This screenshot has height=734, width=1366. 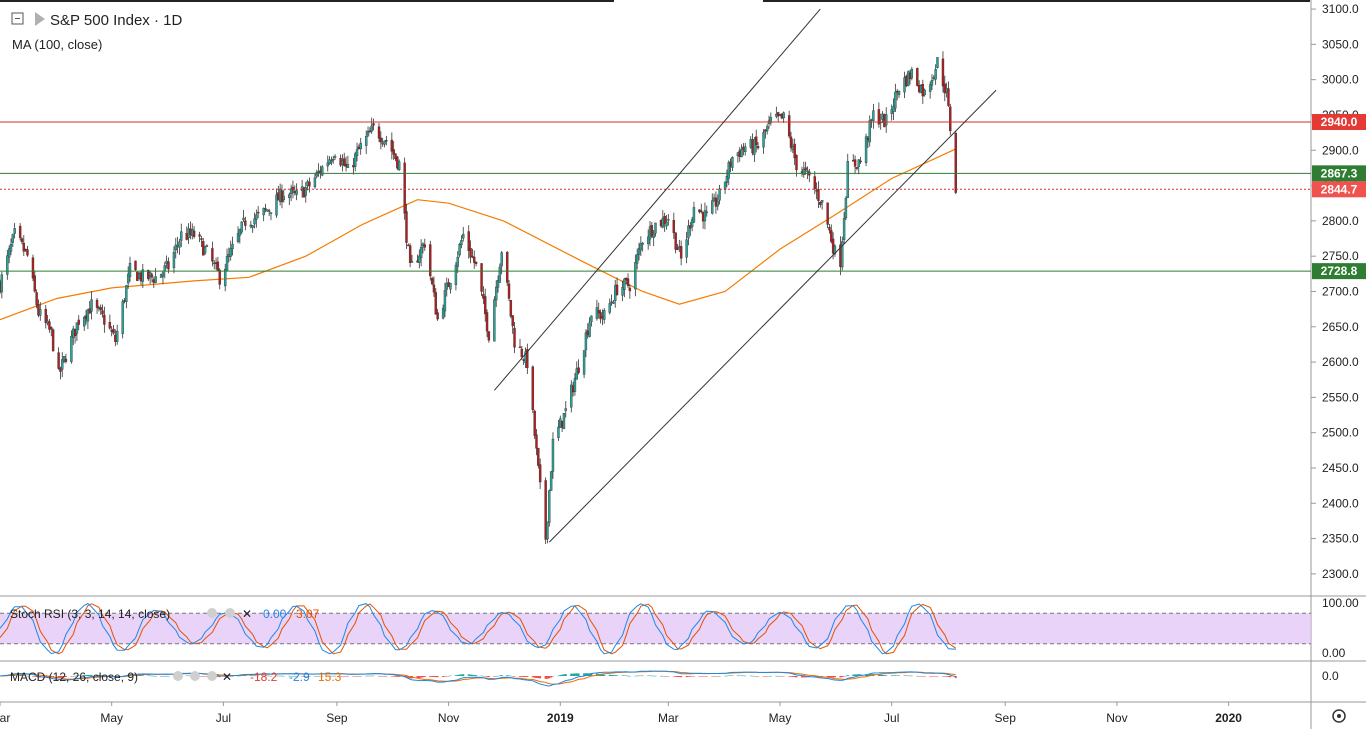 I want to click on time-tick-label: Jul, so click(x=223, y=718).